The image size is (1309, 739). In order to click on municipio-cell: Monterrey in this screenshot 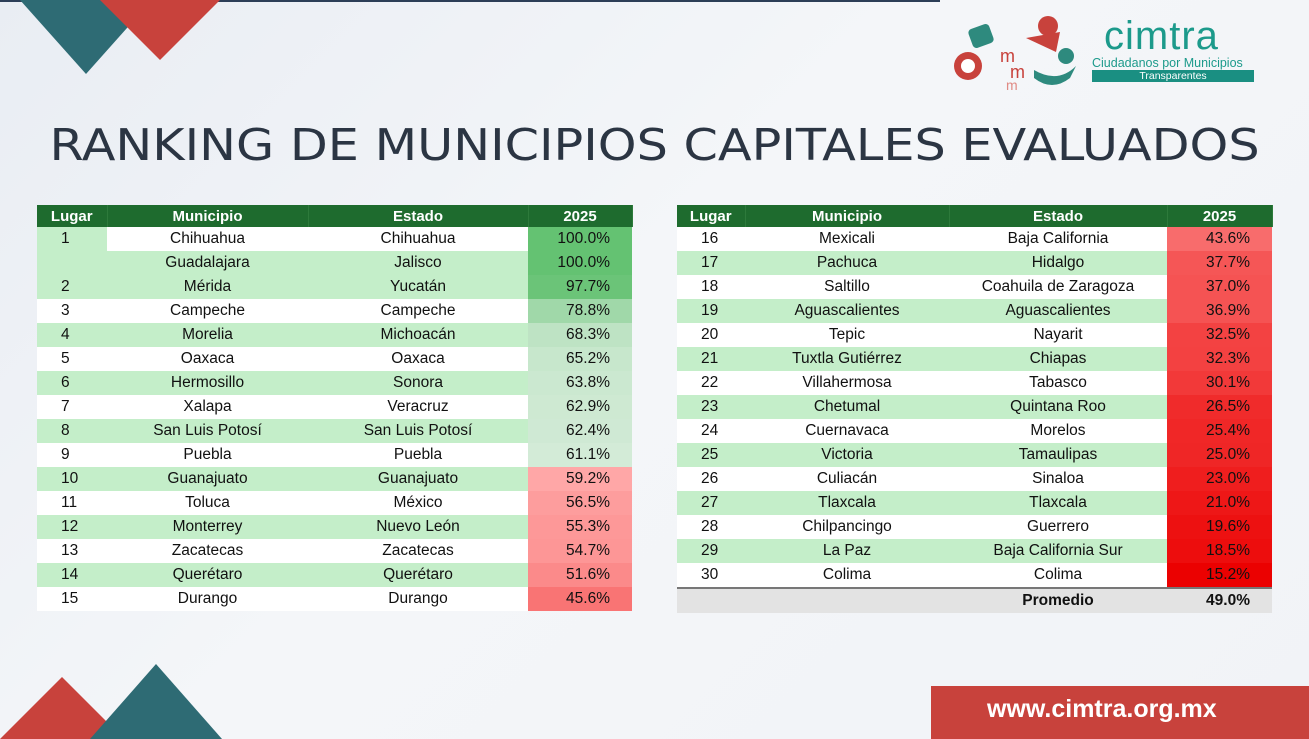, I will do `click(207, 527)`.